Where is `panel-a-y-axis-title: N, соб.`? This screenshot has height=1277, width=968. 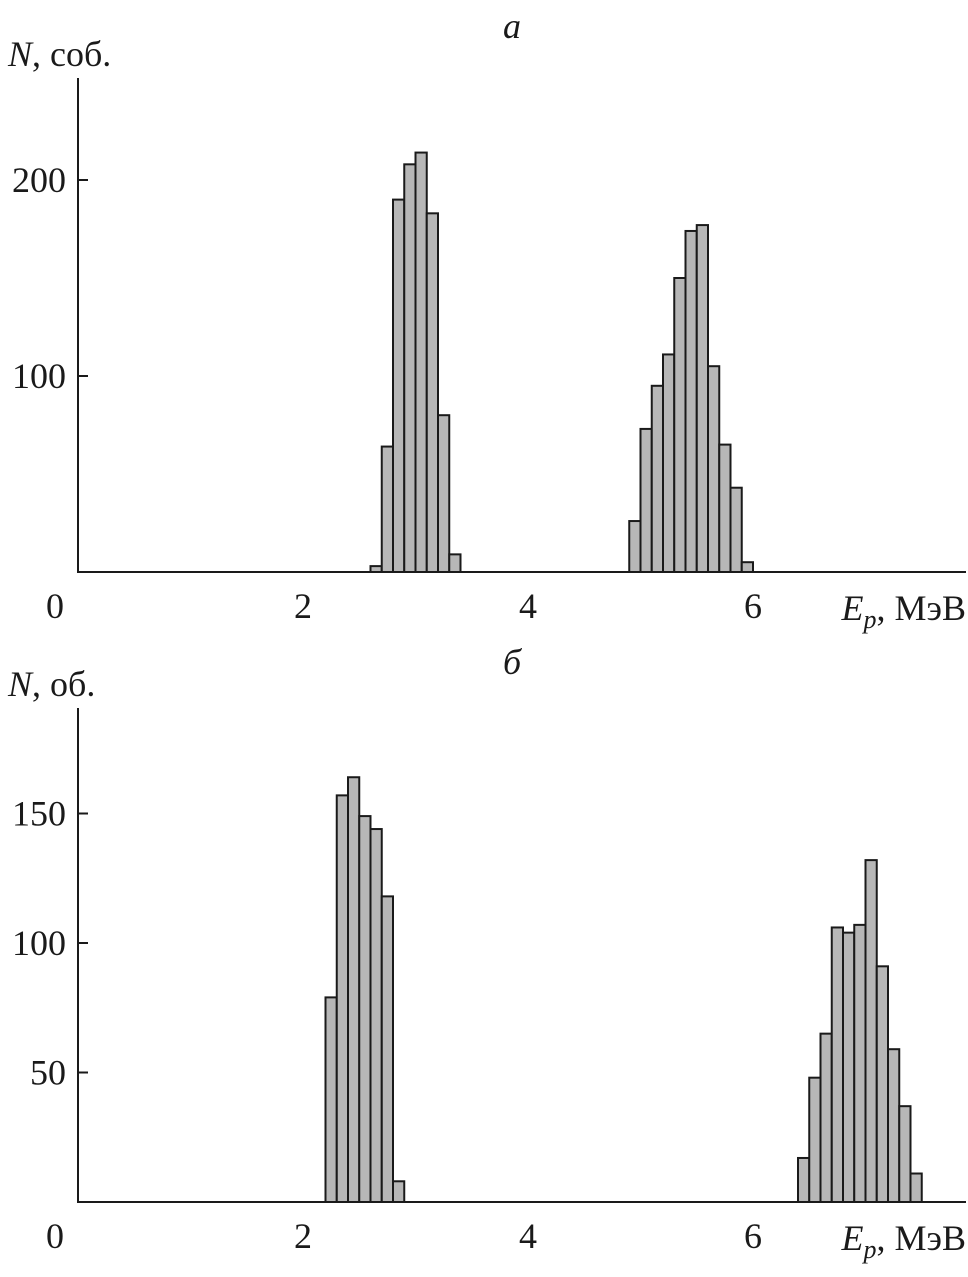 panel-a-y-axis-title: N, соб. is located at coordinates (59, 54).